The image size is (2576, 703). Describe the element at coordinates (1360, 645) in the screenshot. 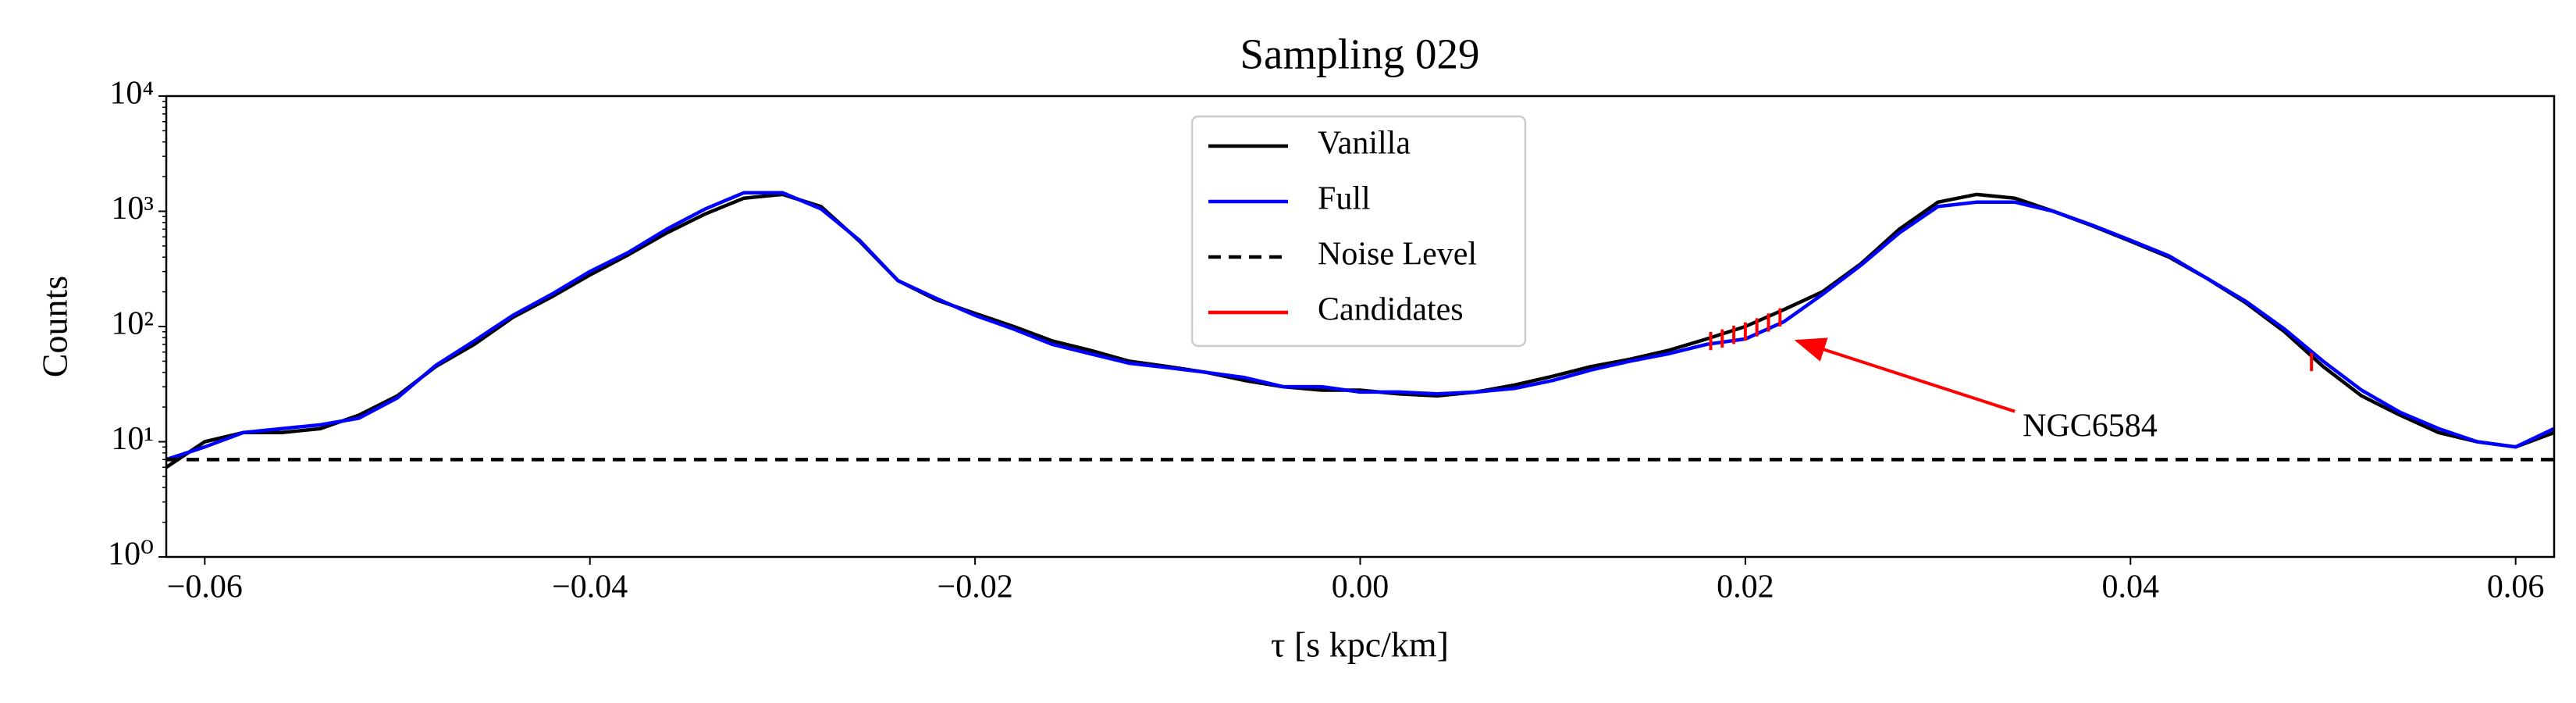

I see `x-axis-label: τ [s kpc/km]` at that location.